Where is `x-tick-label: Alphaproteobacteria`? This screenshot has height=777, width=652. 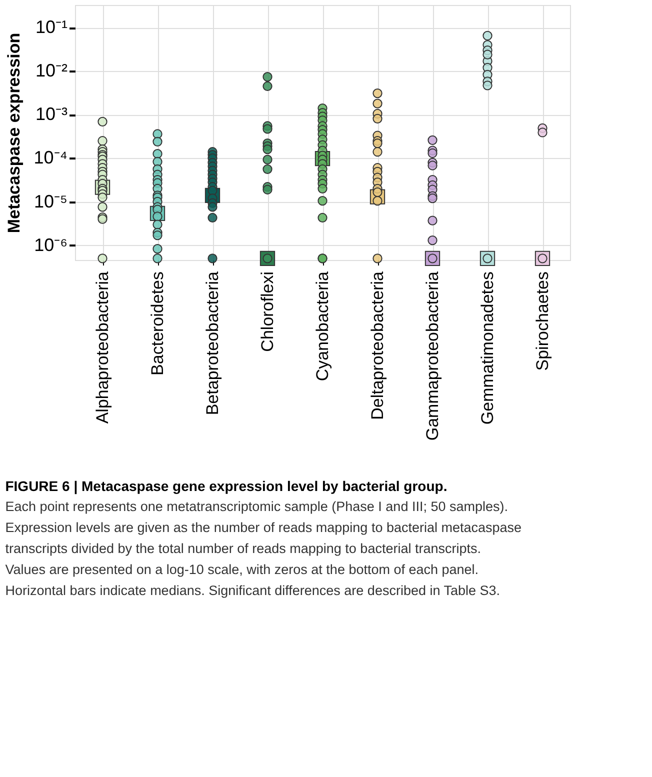
x-tick-label: Alphaproteobacteria is located at coordinates (102, 347).